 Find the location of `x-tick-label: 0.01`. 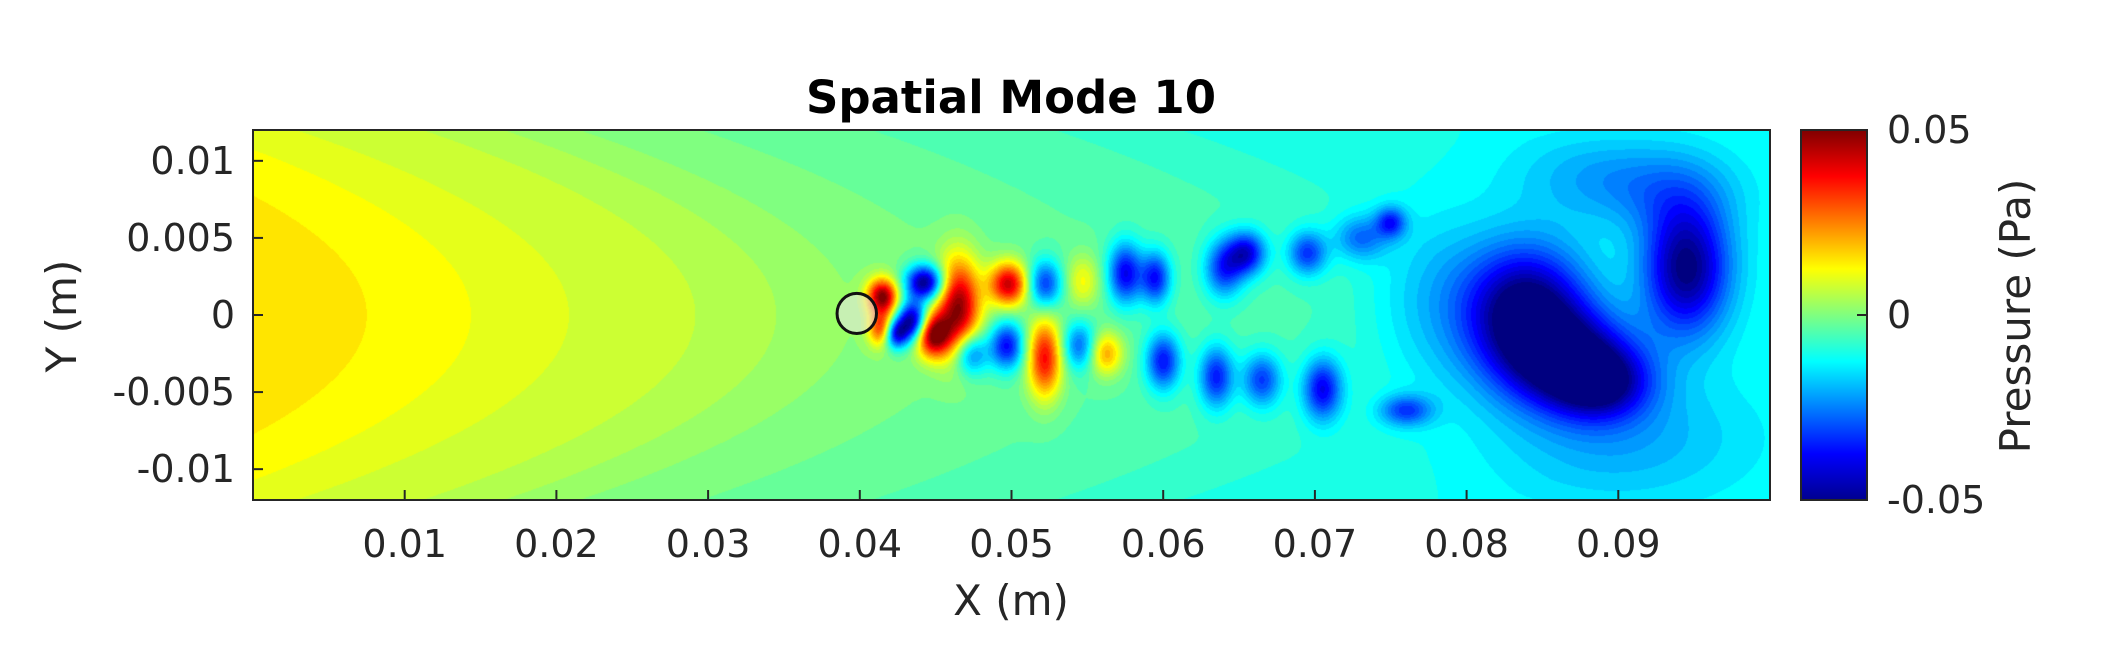

x-tick-label: 0.01 is located at coordinates (404, 544).